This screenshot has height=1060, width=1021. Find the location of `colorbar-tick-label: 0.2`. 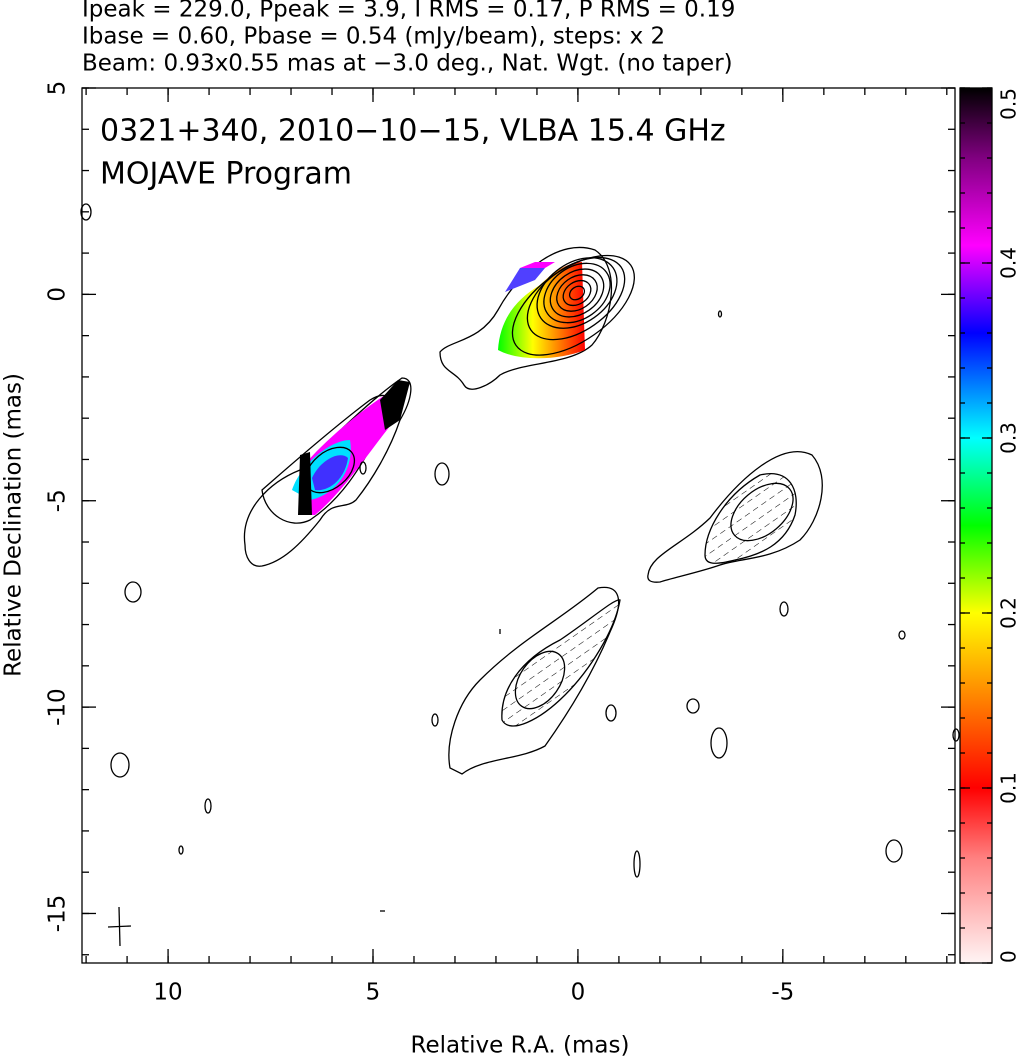

colorbar-tick-label: 0.2 is located at coordinates (1009, 613).